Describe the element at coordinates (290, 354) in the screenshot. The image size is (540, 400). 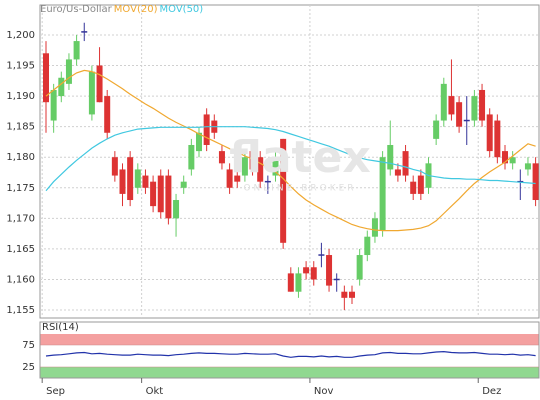
I see `series-line` at that location.